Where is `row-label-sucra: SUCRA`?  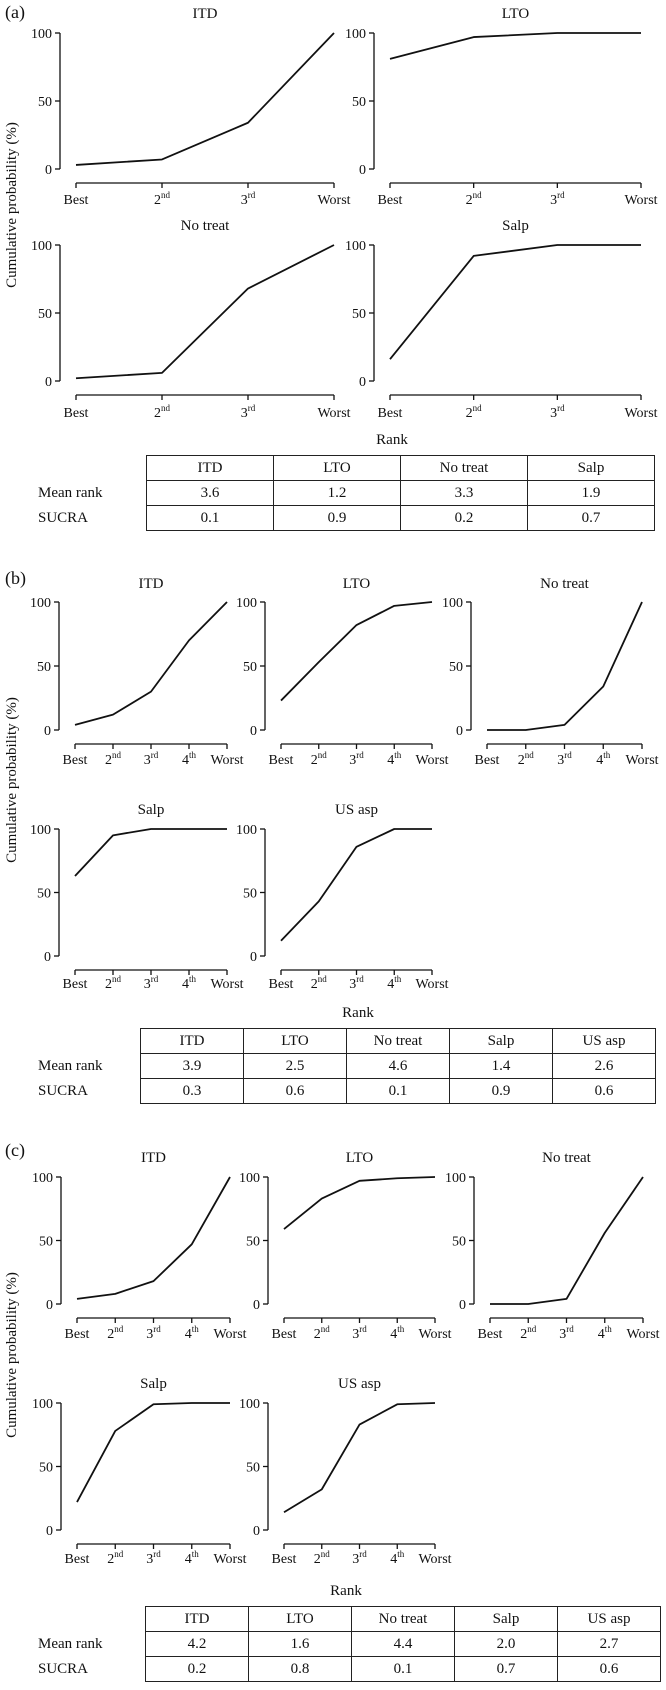 row-label-sucra: SUCRA is located at coordinates (63, 1090).